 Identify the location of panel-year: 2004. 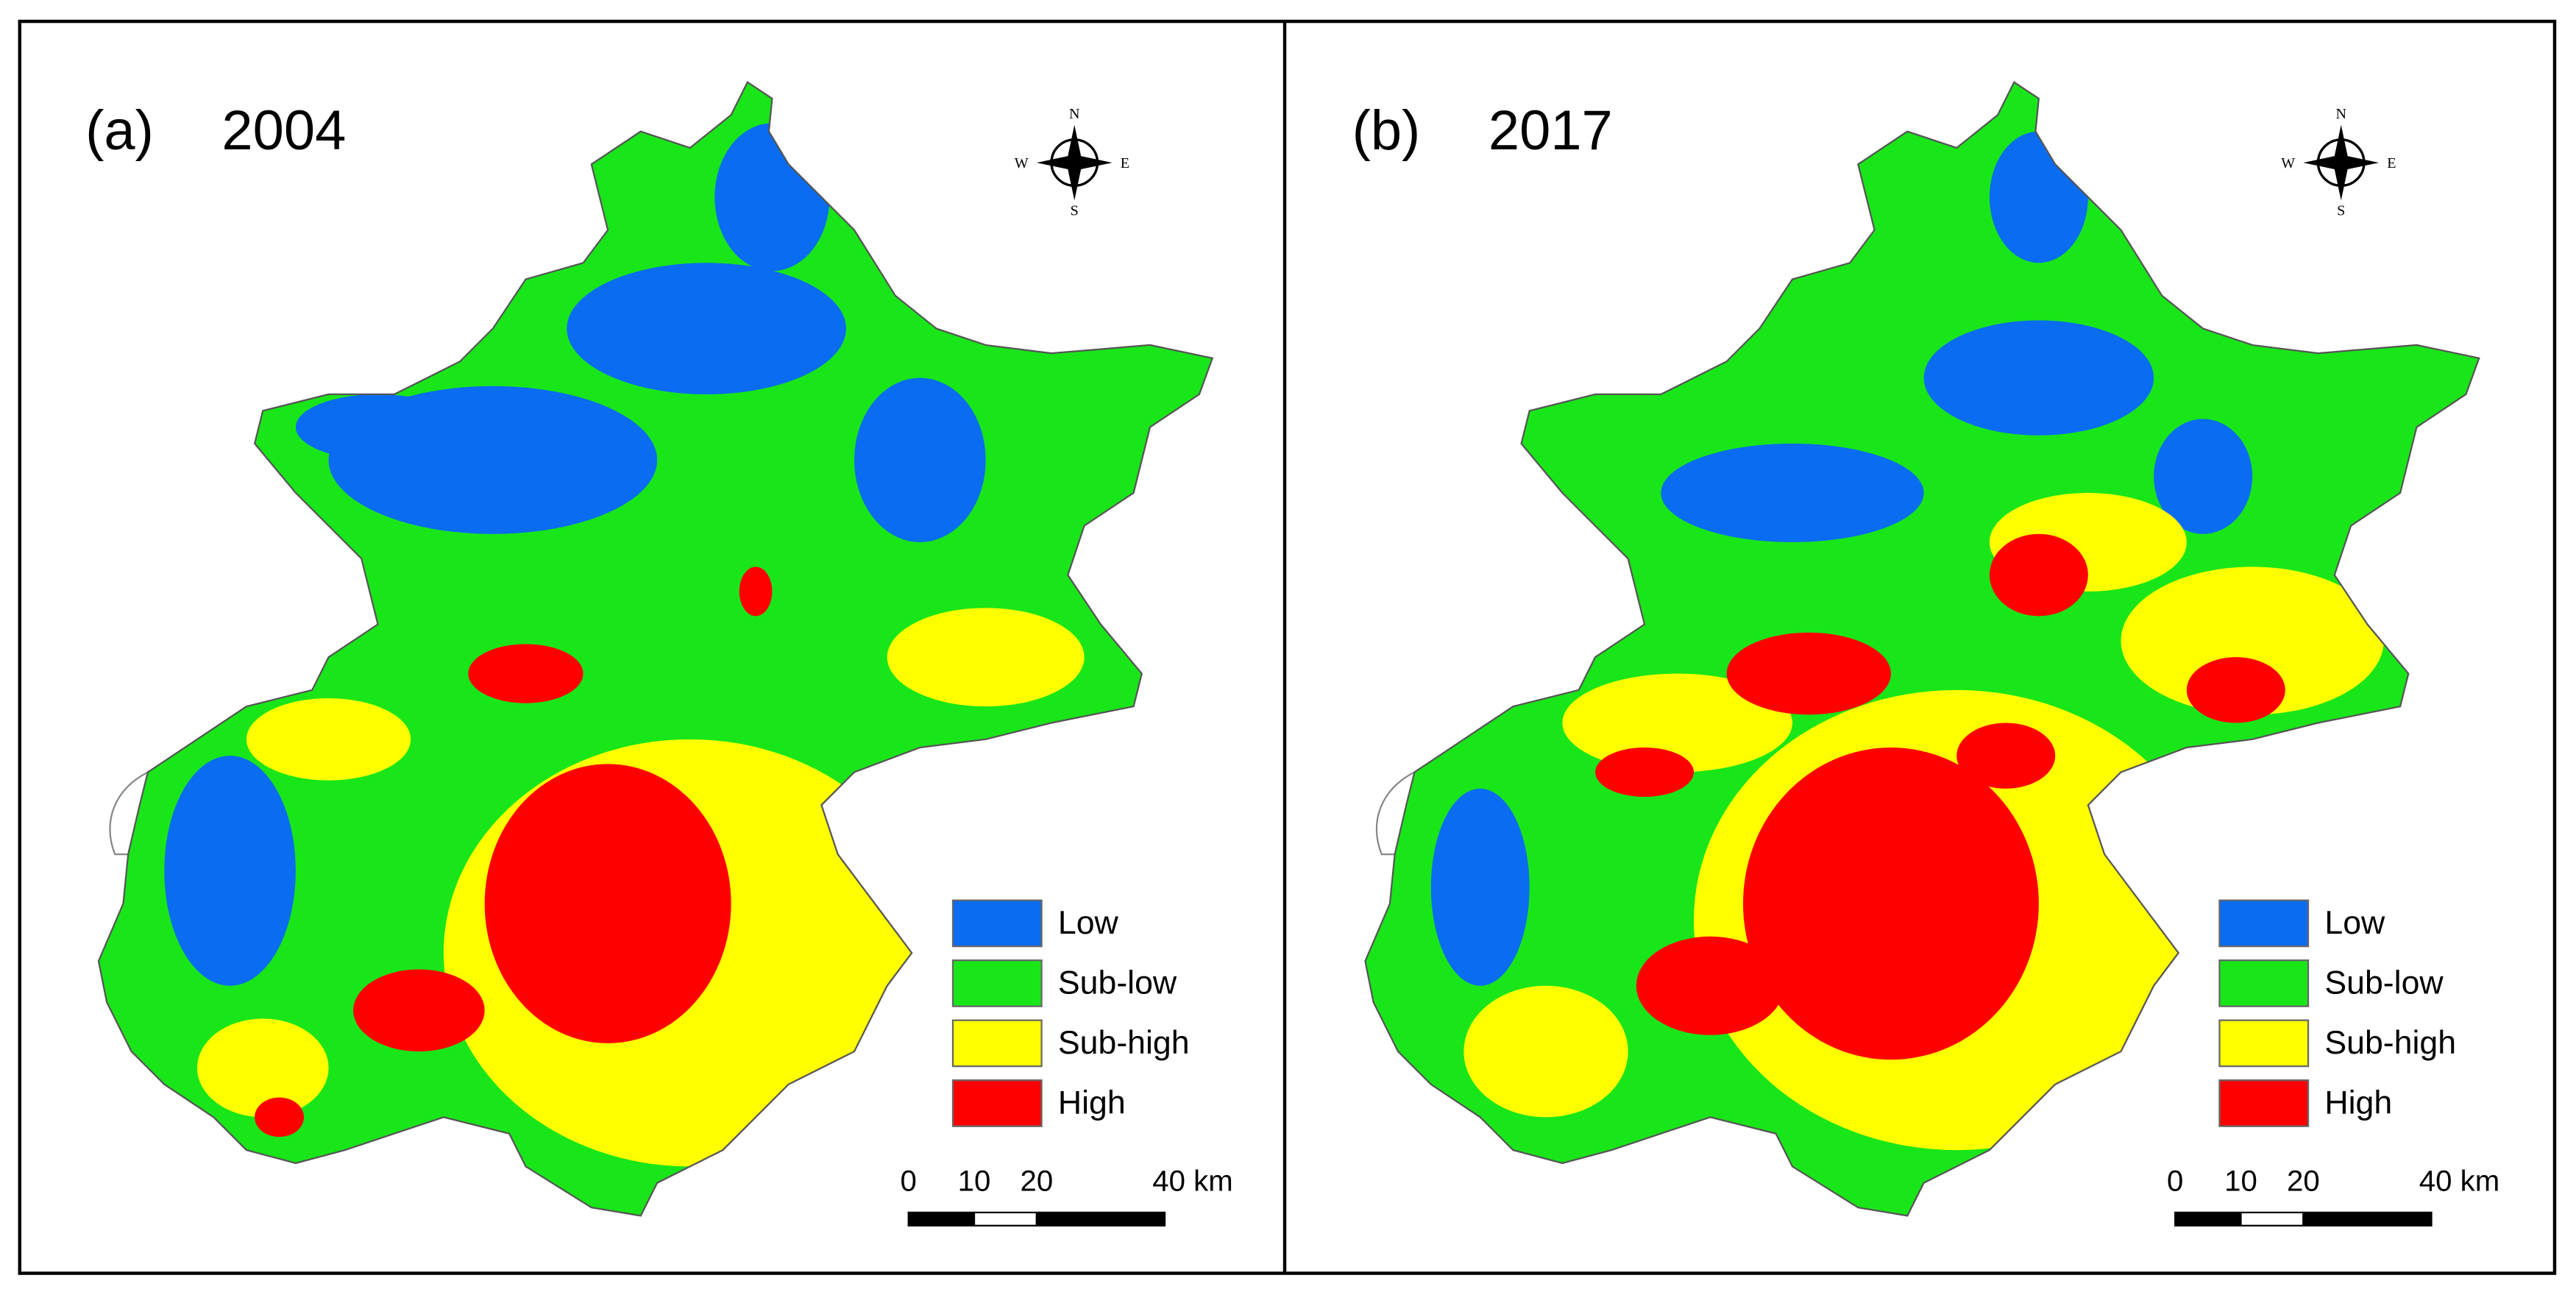
(283, 130).